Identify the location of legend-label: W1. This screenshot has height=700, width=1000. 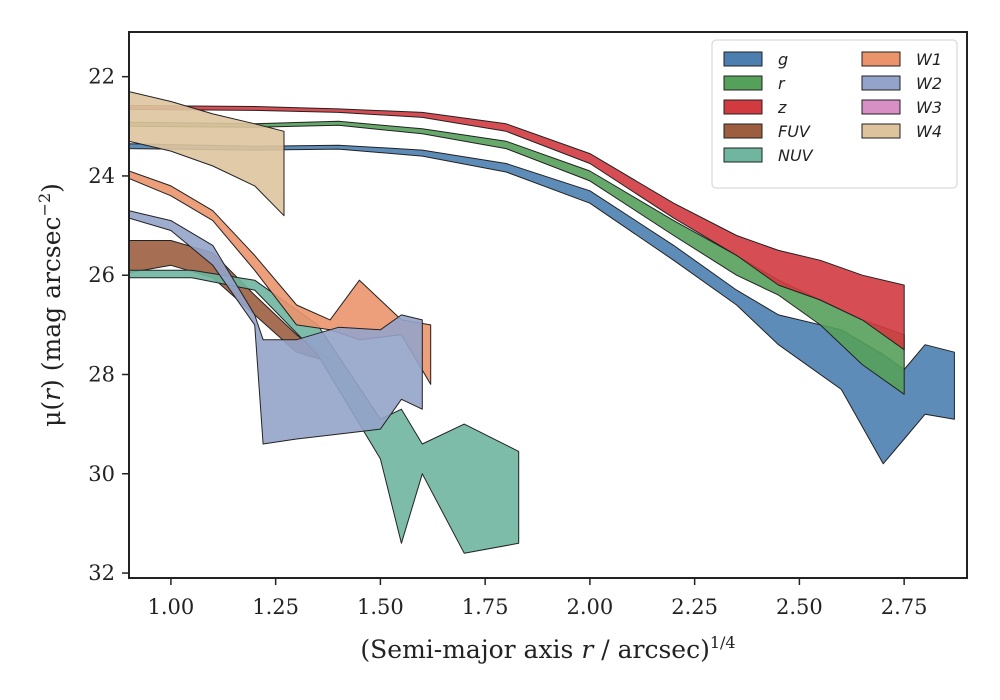
(929, 59).